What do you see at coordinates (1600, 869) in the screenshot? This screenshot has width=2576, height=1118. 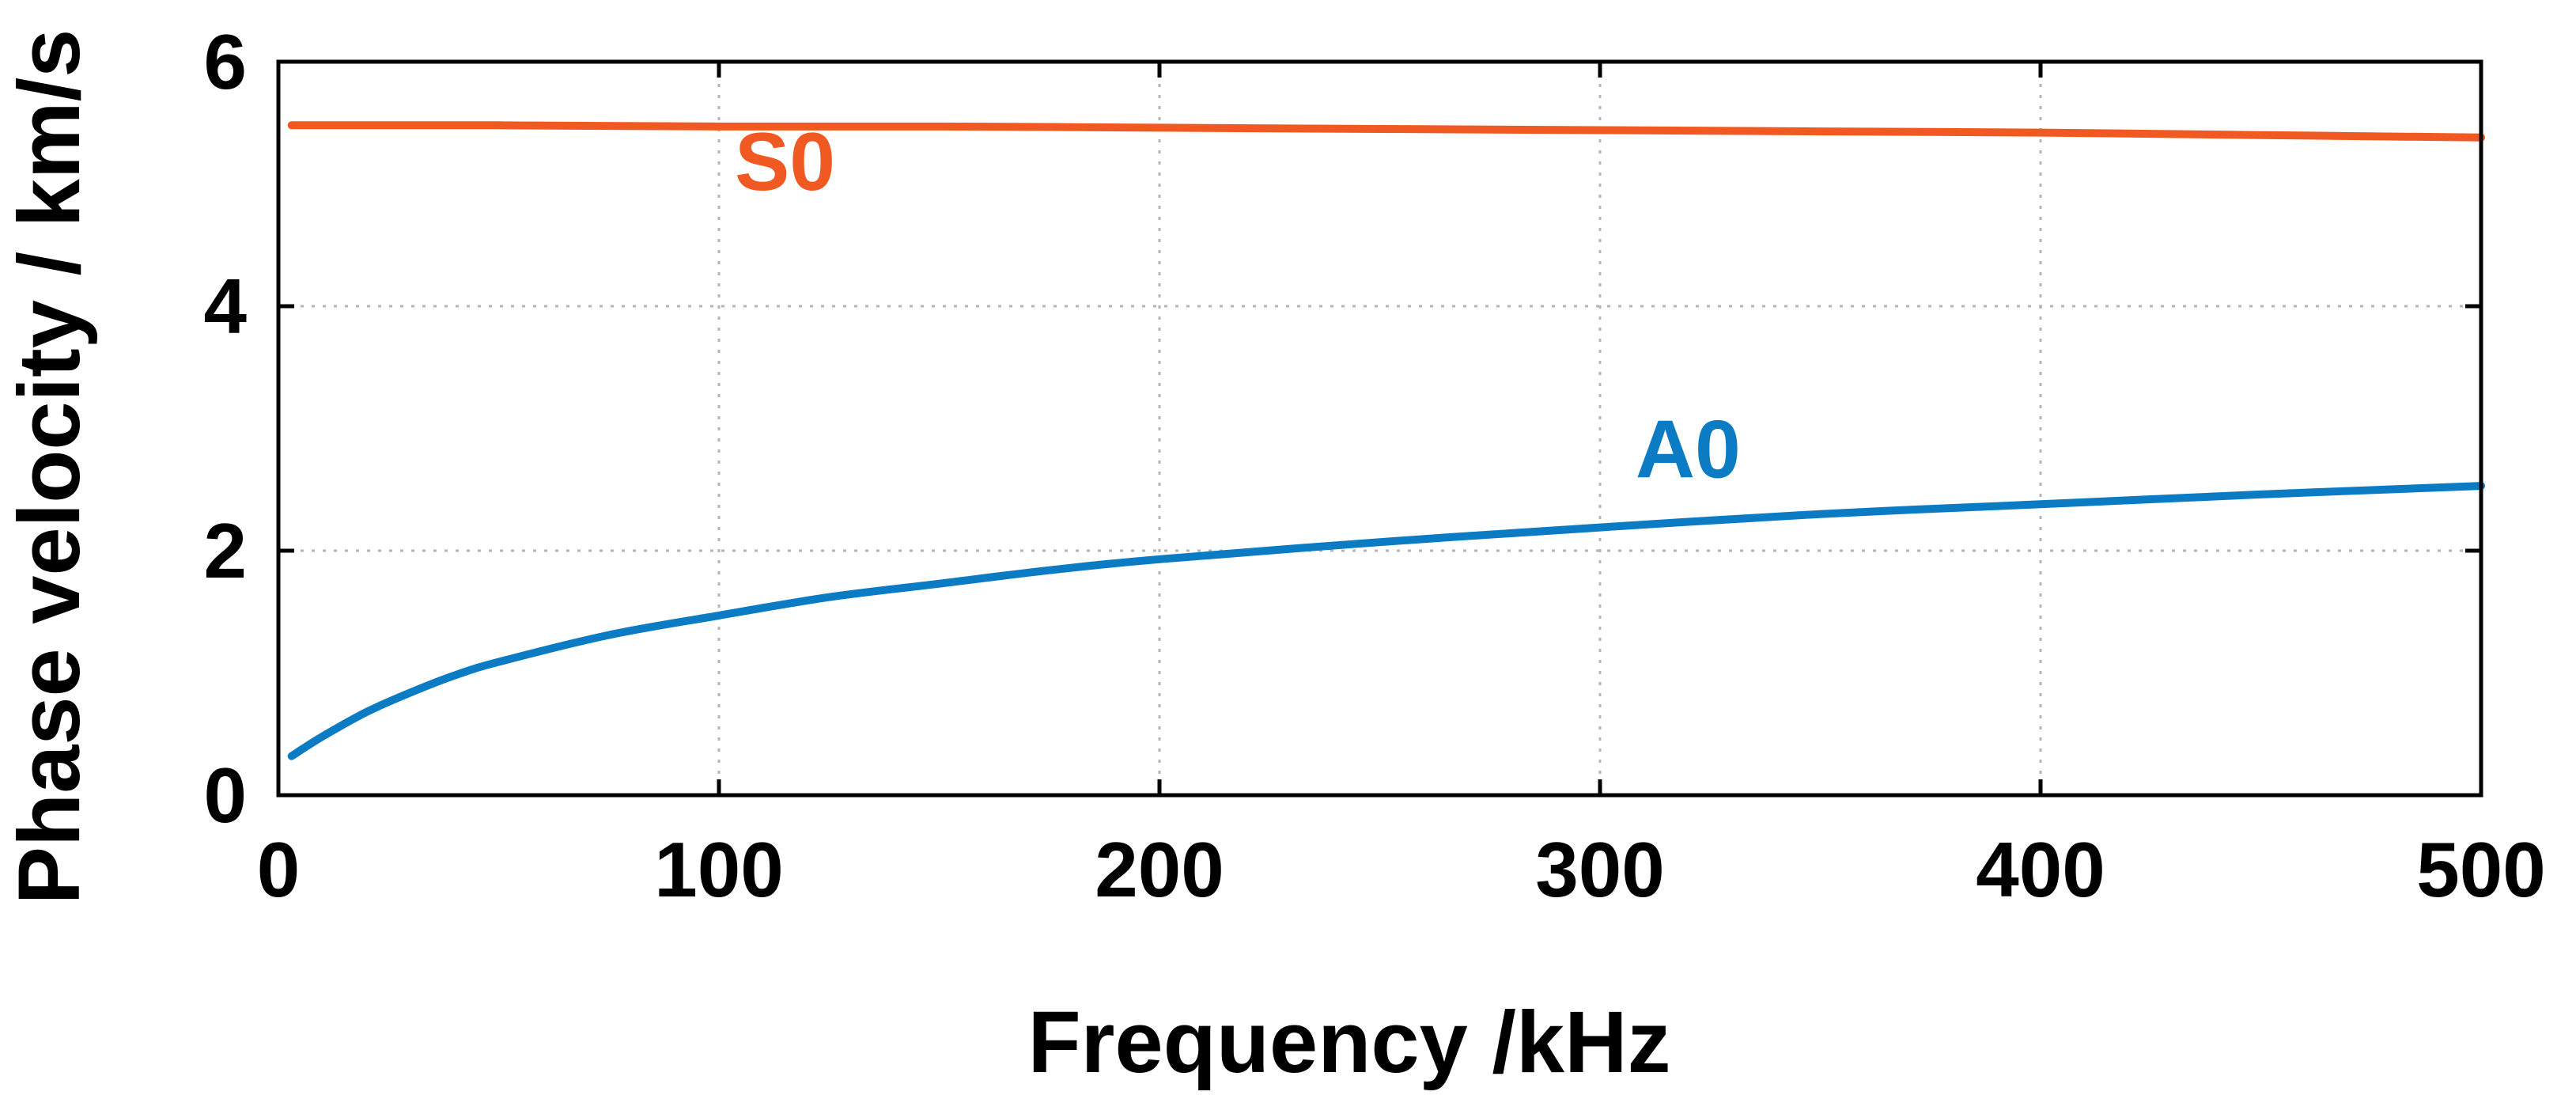 I see `x-tick-label: 300` at bounding box center [1600, 869].